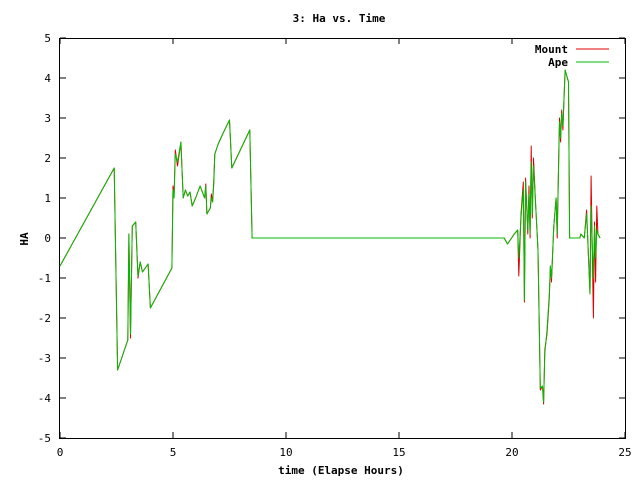  Describe the element at coordinates (341, 470) in the screenshot. I see `x-axis-label: time (Elapse Hours)` at that location.